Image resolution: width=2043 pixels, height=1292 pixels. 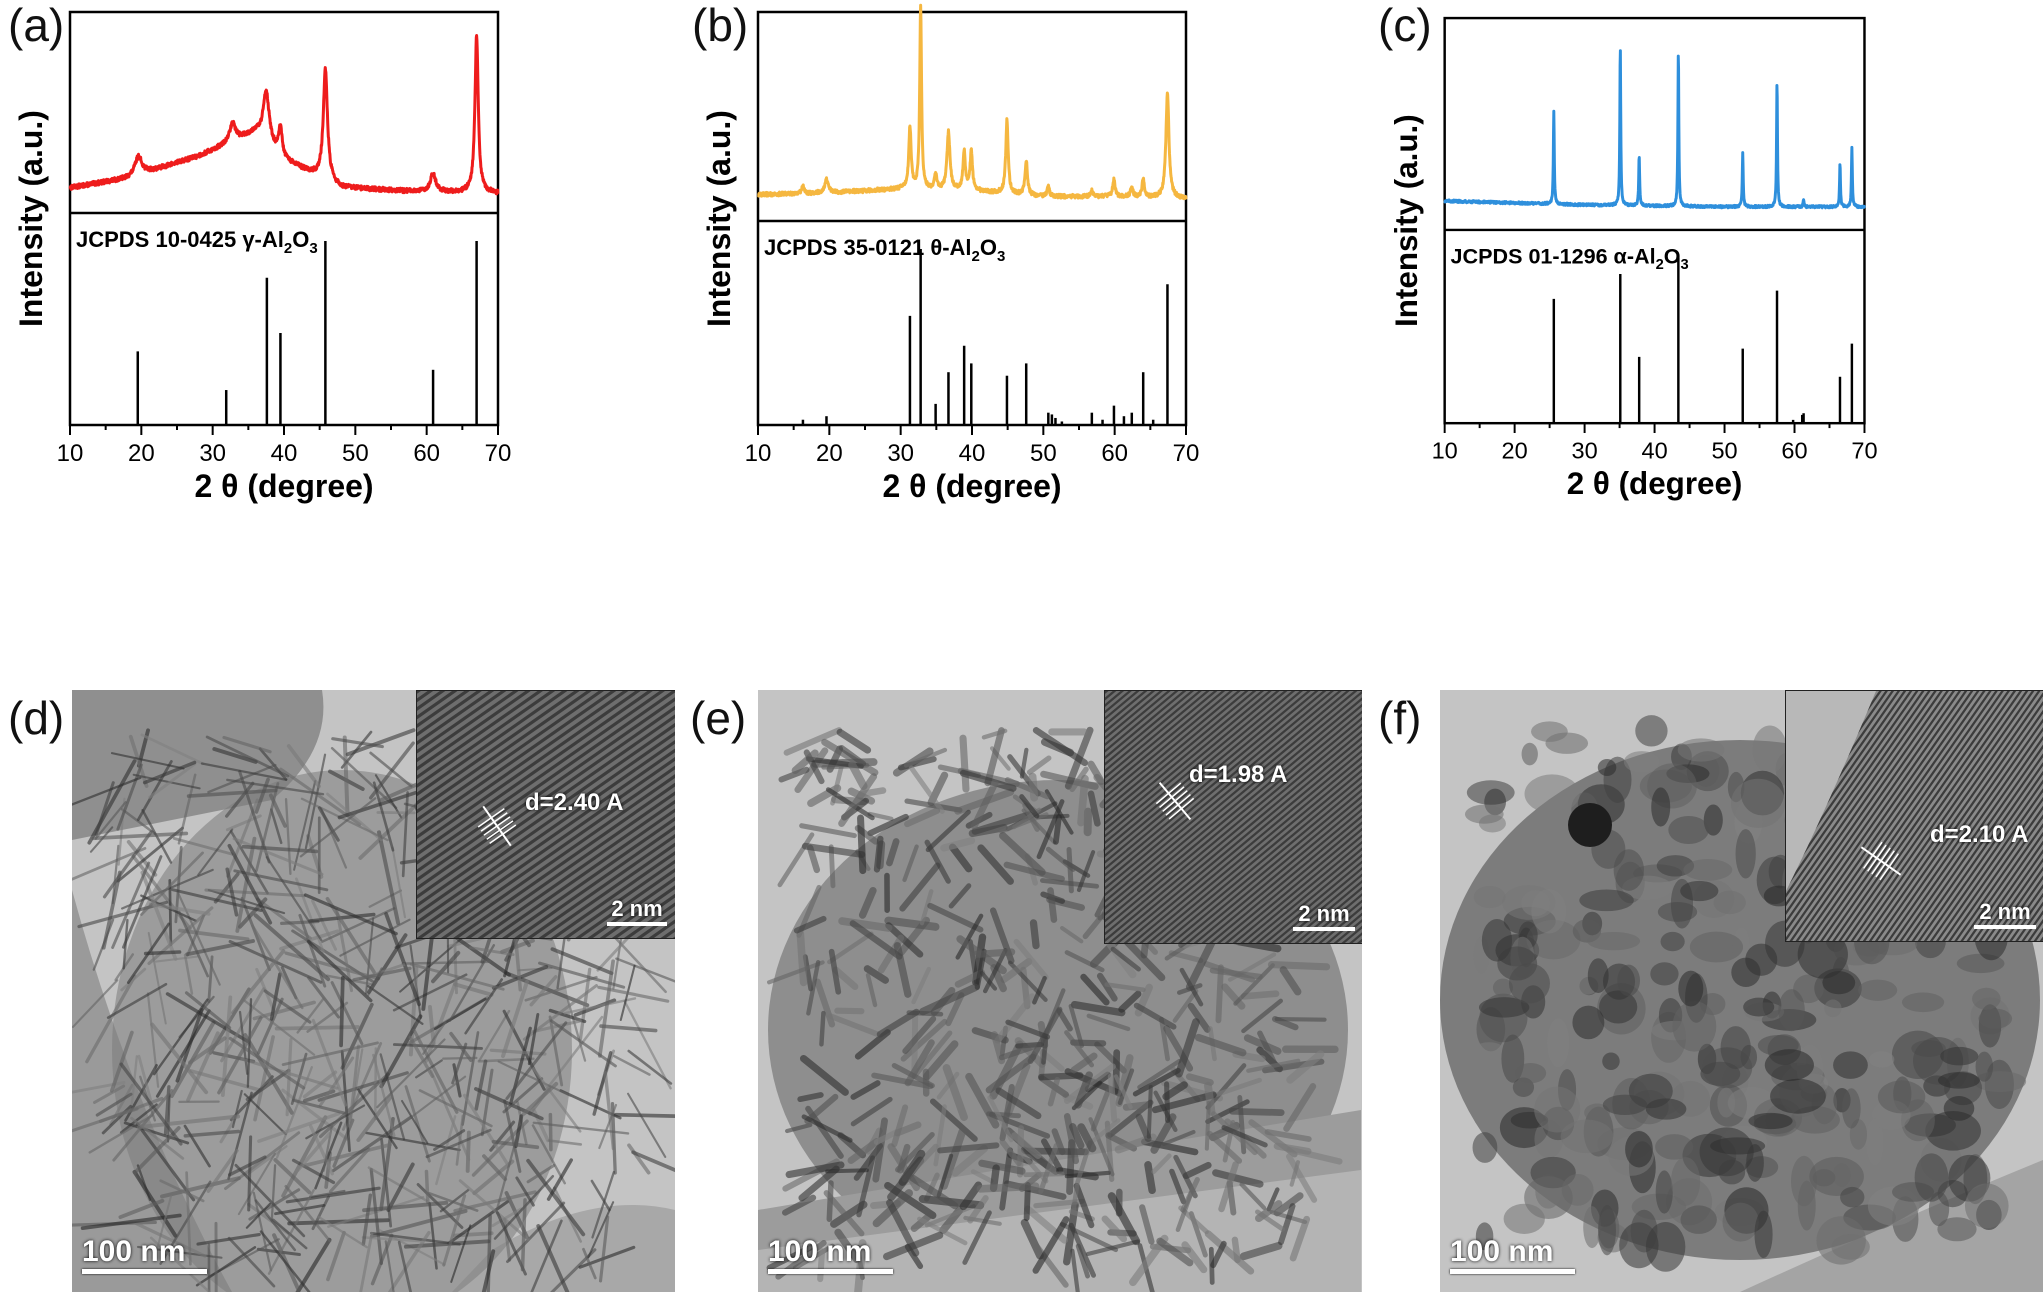 What do you see at coordinates (426, 453) in the screenshot?
I see `x-tick-label-a: 60` at bounding box center [426, 453].